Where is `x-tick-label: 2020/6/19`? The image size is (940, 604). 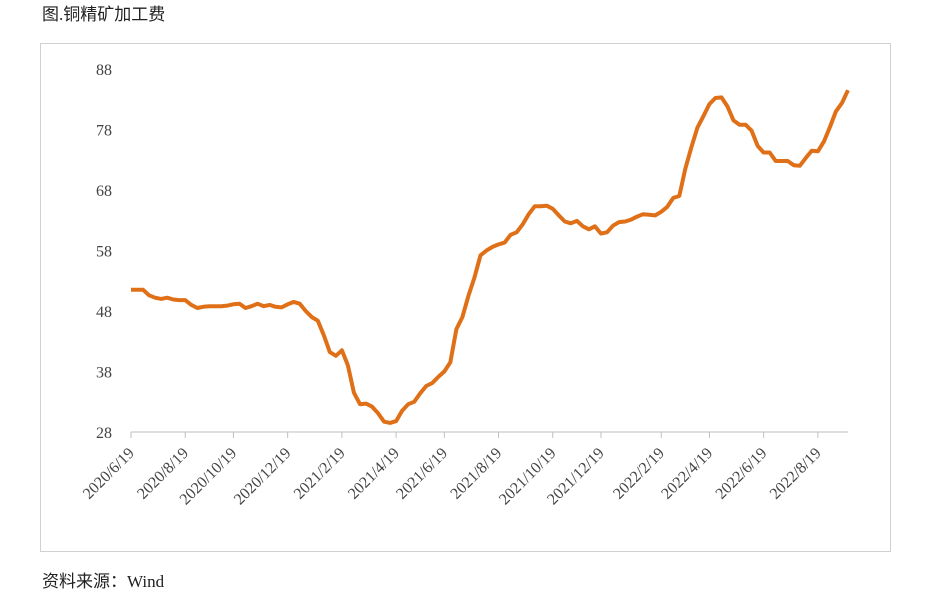 x-tick-label: 2020/6/19 is located at coordinates (109, 474).